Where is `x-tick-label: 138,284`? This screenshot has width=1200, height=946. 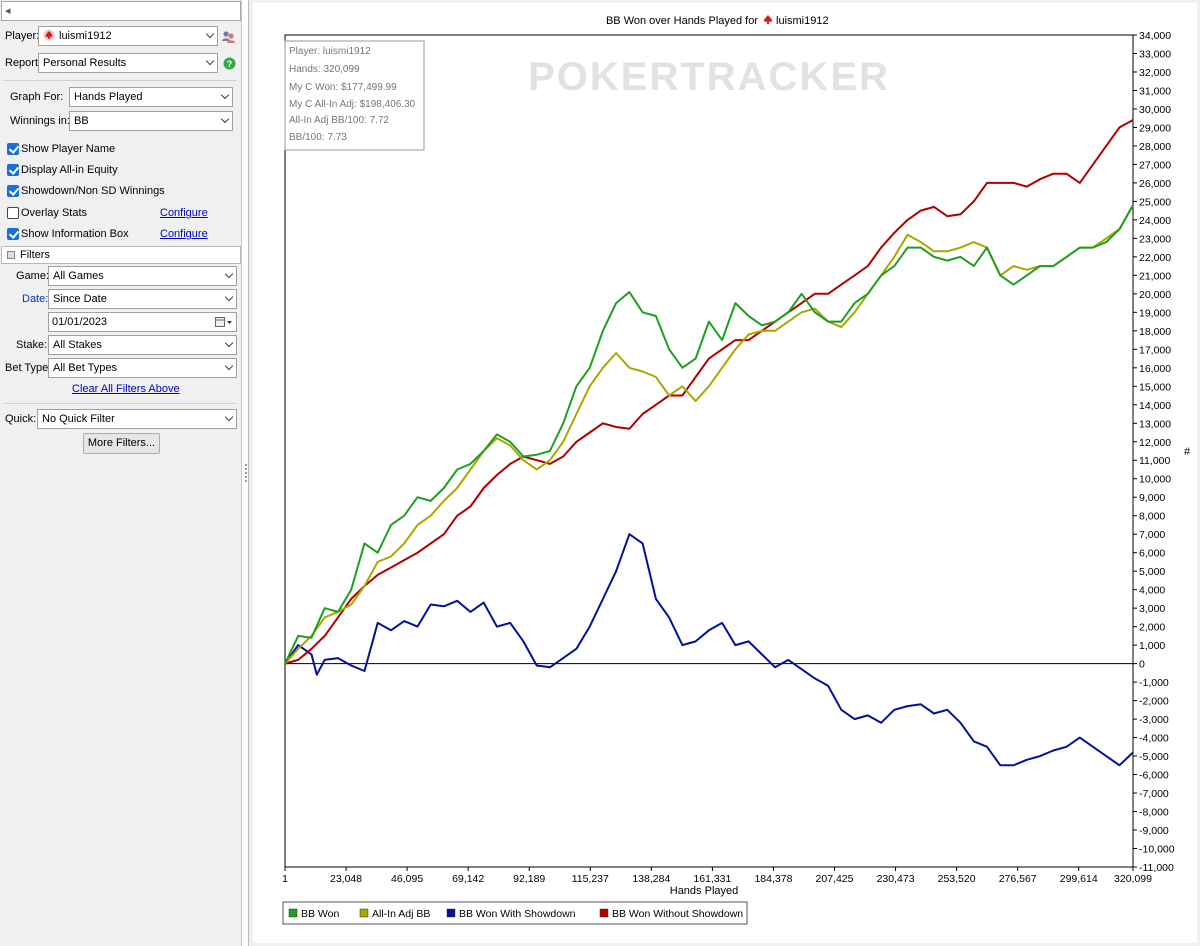 x-tick-label: 138,284 is located at coordinates (651, 879).